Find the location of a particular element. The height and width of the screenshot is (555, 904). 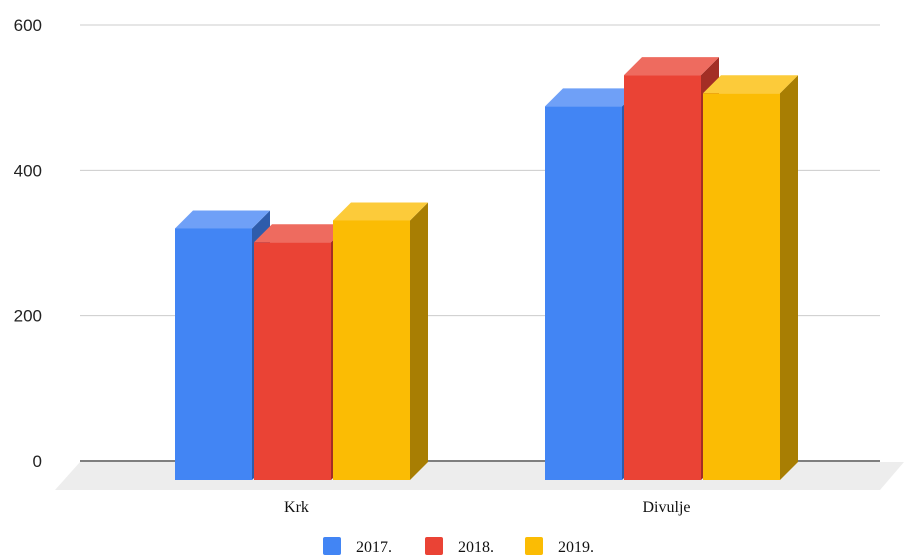

x-category-label: Krk is located at coordinates (296, 507).